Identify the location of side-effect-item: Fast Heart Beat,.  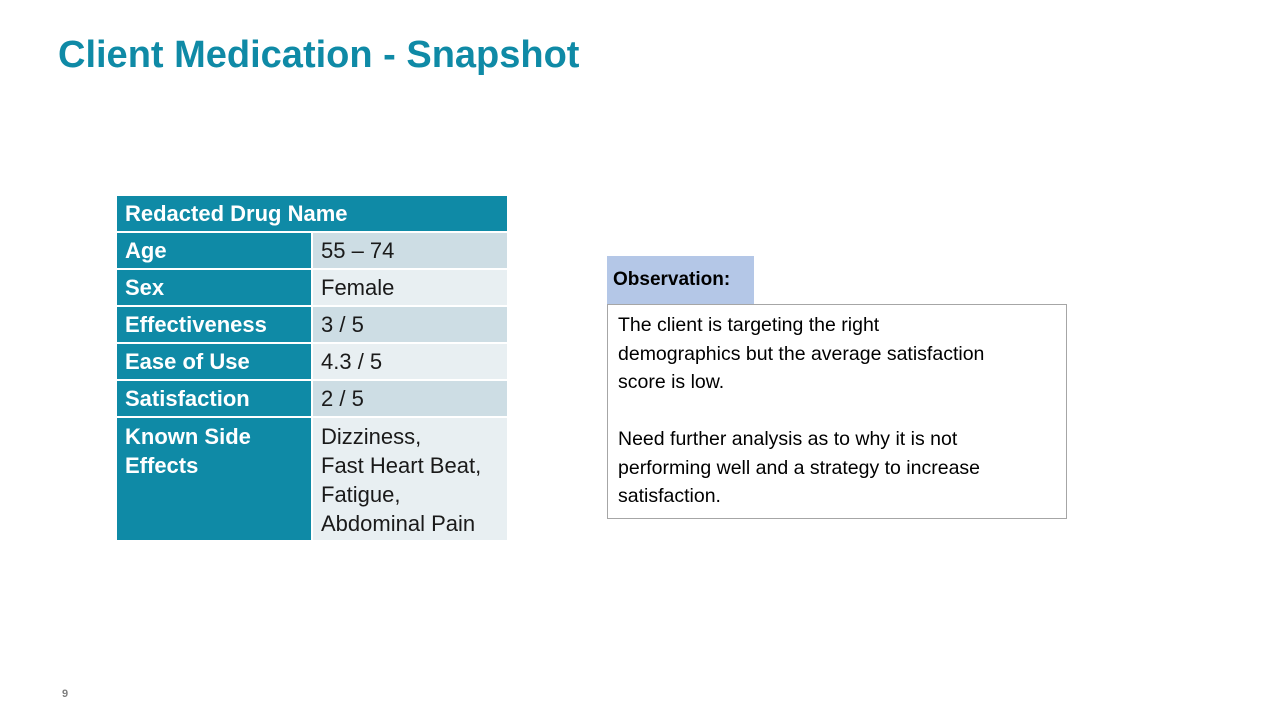
(401, 465).